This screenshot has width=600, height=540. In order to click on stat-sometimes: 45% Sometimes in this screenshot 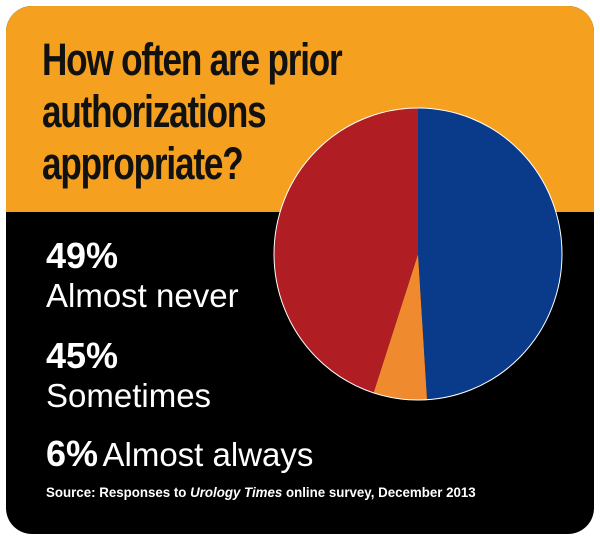, I will do `click(128, 376)`.